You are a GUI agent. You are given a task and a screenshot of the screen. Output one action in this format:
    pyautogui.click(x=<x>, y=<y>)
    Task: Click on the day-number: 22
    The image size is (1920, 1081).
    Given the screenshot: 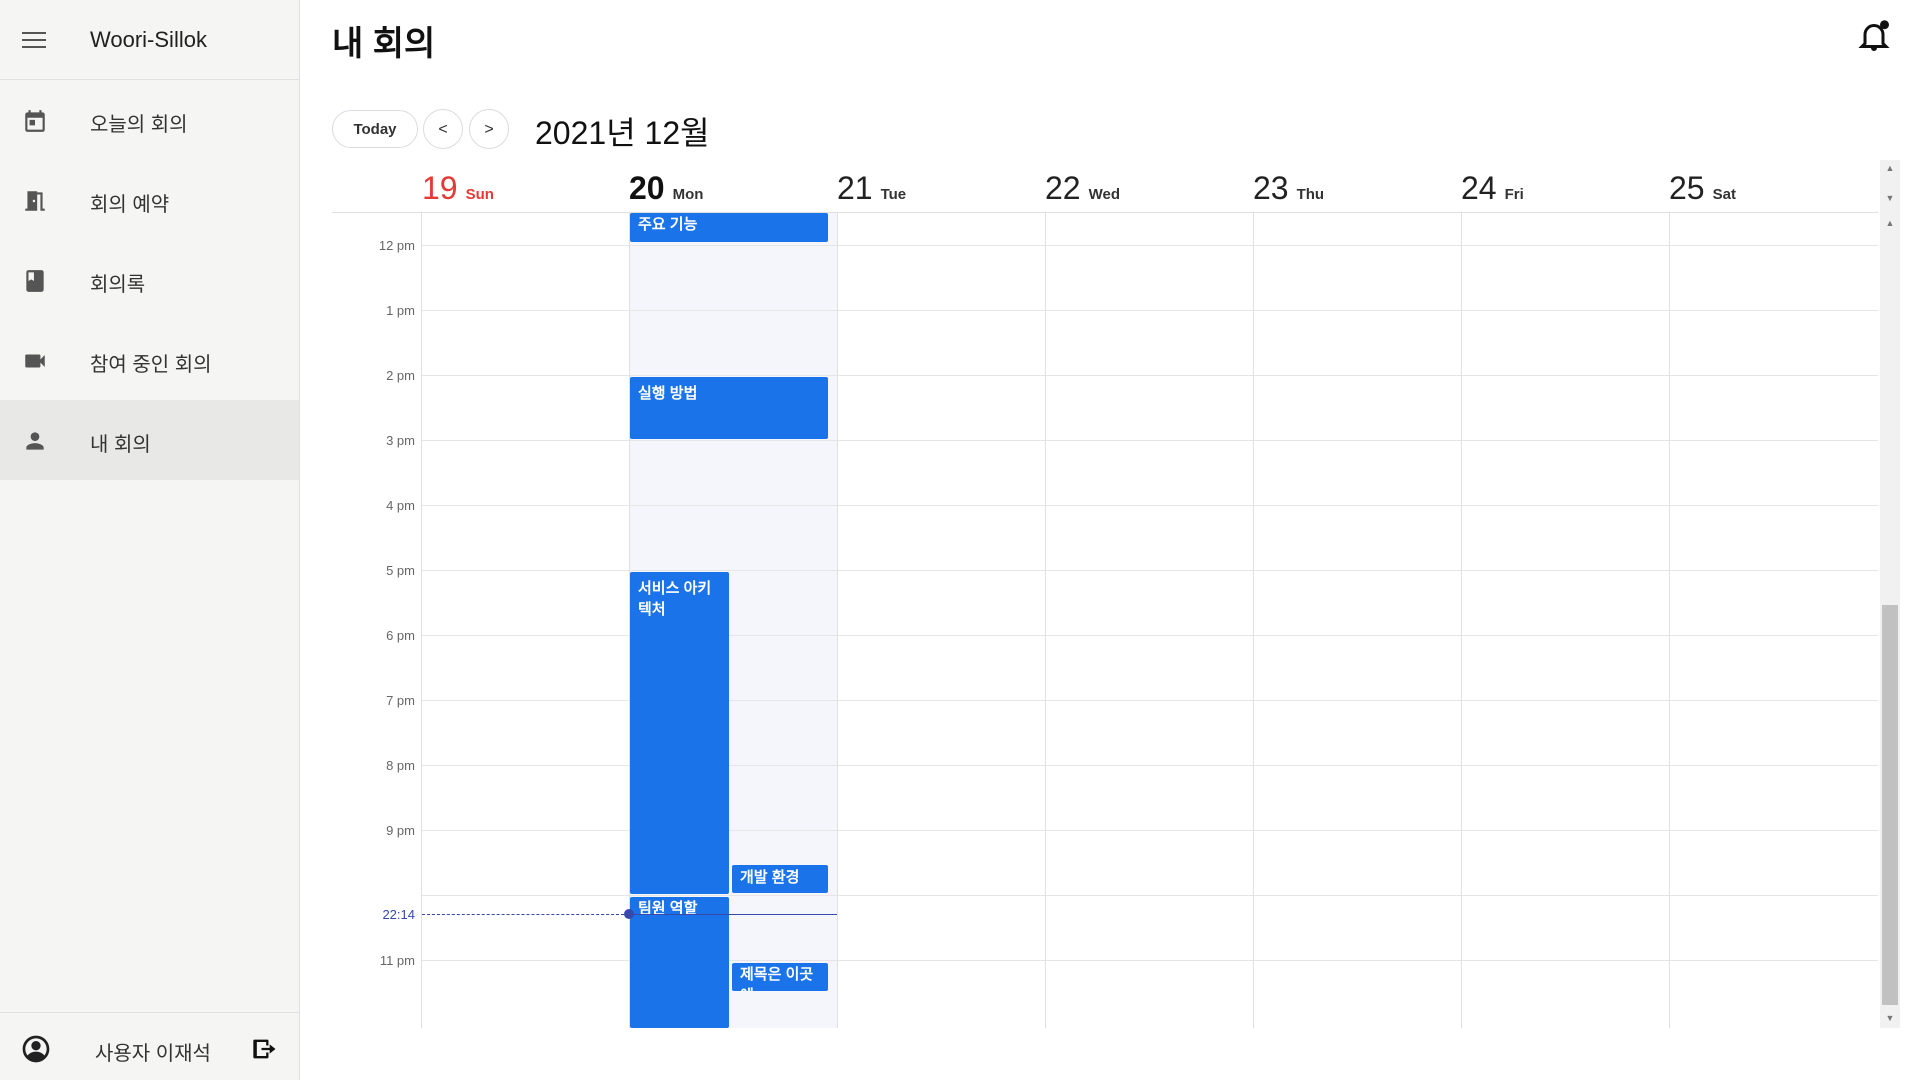 What is the action you would take?
    pyautogui.click(x=1063, y=188)
    